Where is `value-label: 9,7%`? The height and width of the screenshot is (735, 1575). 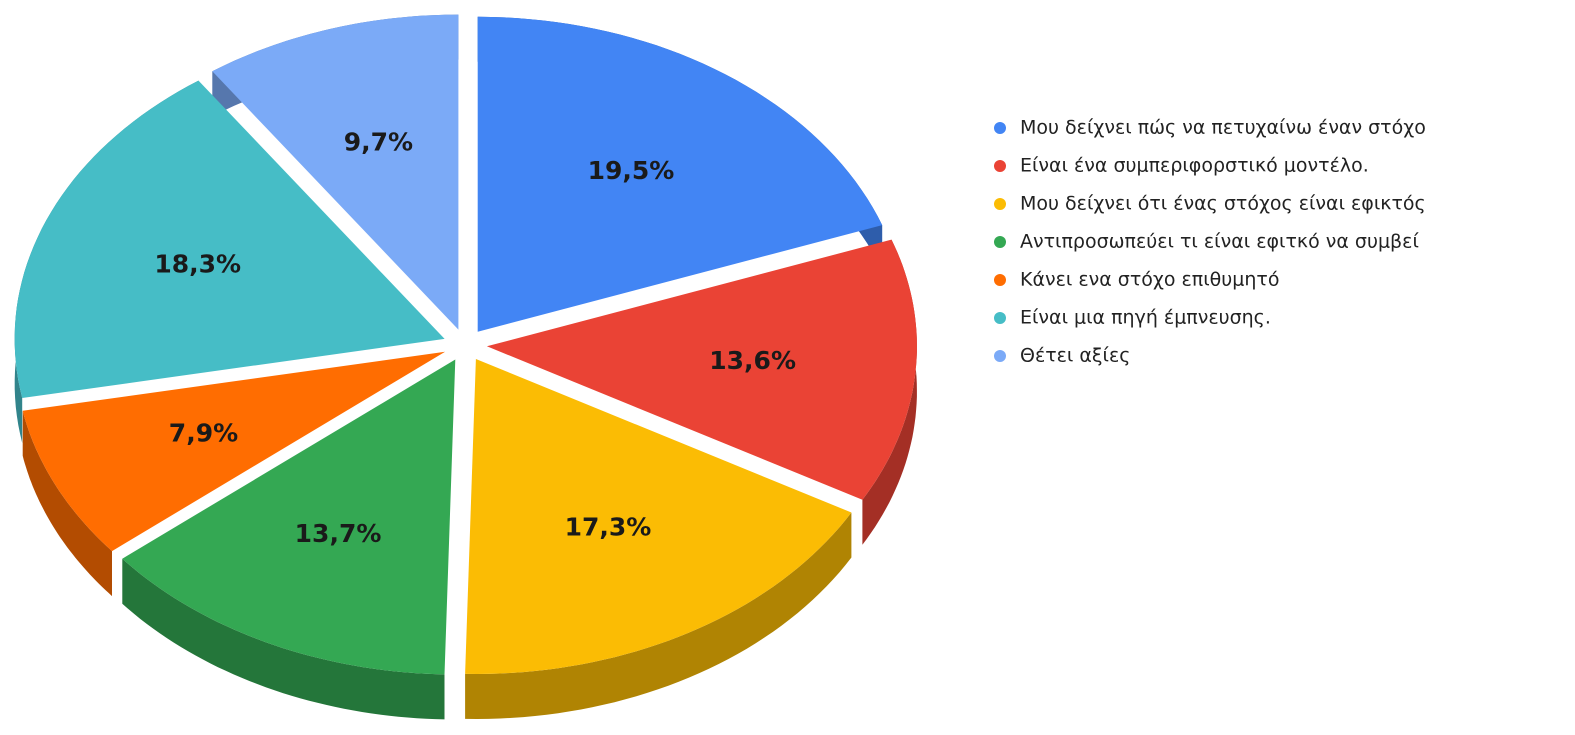
value-label: 9,7% is located at coordinates (378, 141).